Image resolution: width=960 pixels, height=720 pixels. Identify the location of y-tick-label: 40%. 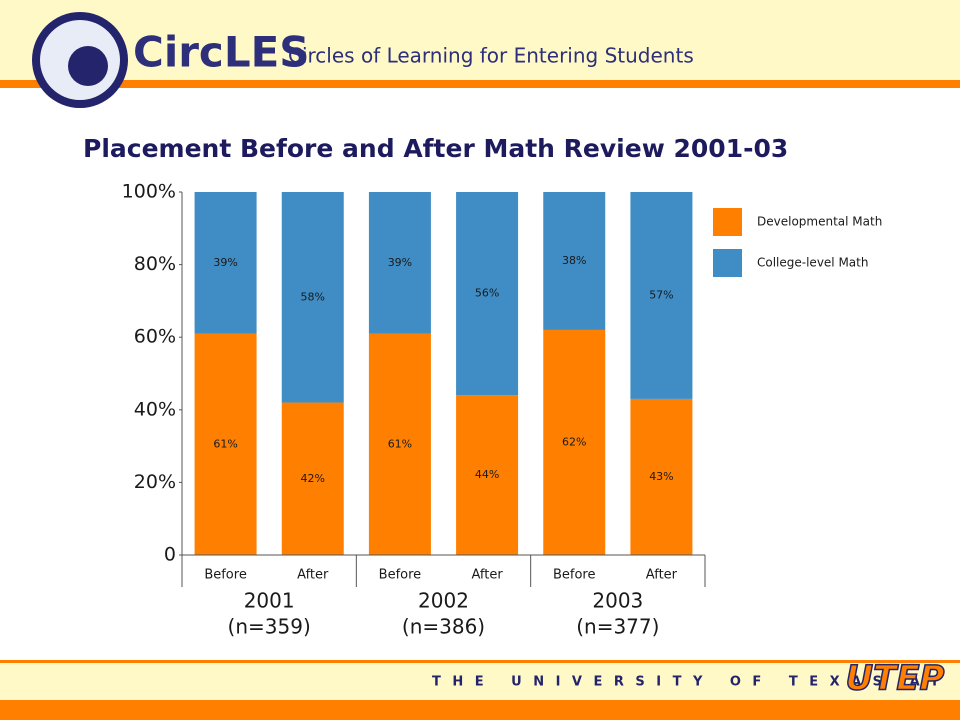
(155, 409).